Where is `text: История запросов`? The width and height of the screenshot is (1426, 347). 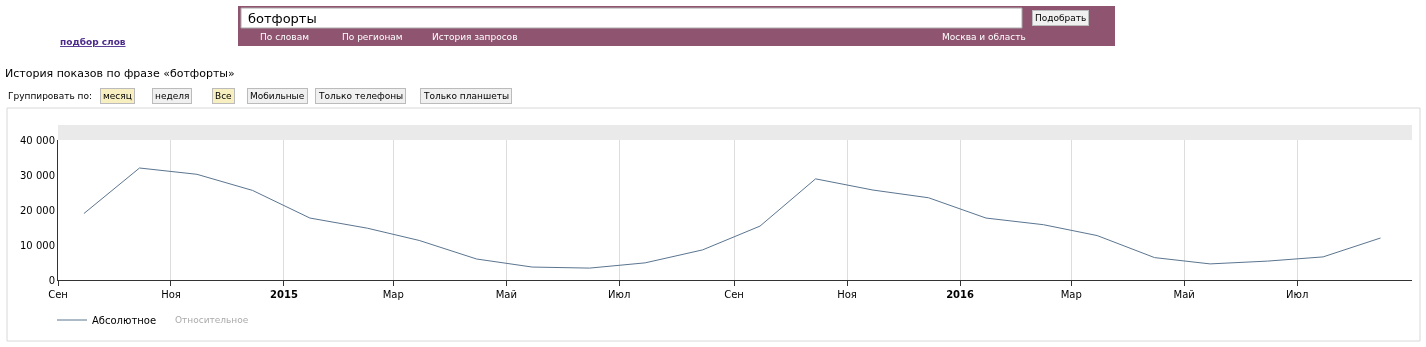
text: История запросов is located at coordinates (475, 37).